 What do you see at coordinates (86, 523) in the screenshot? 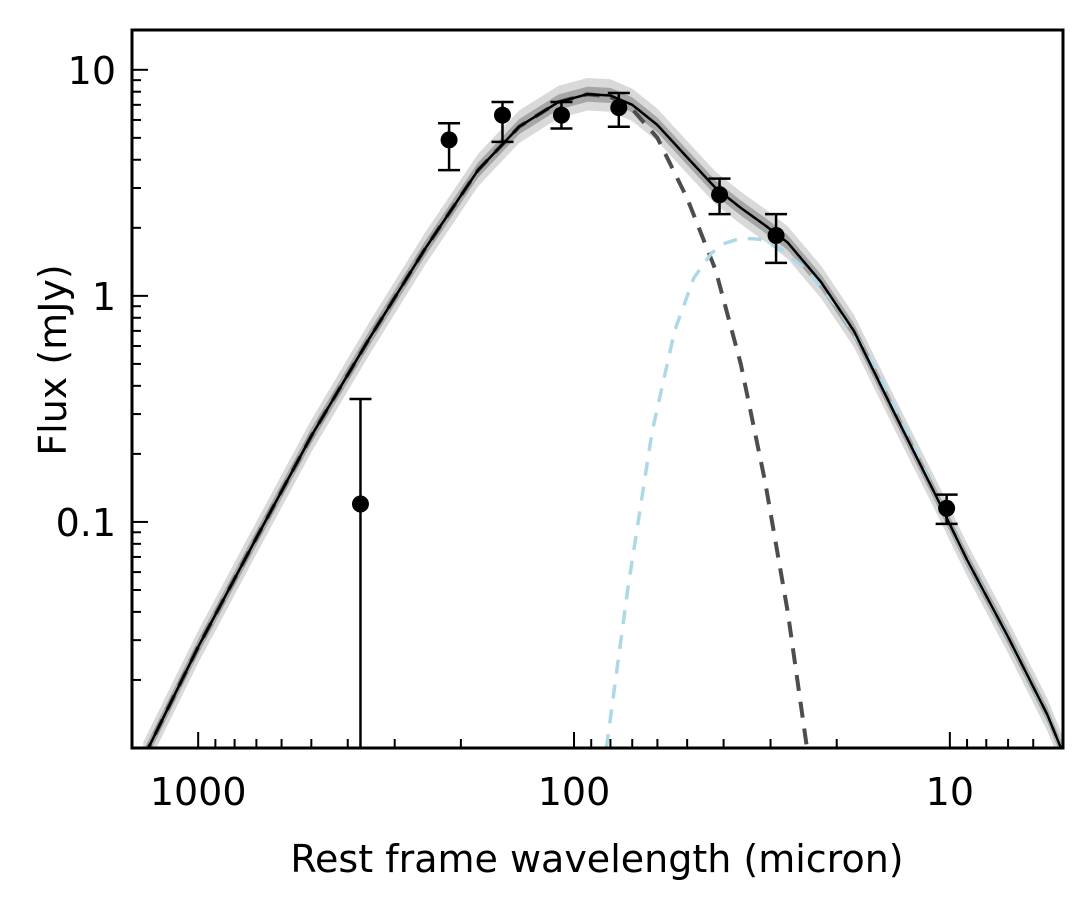
I see `y-tick-label: 0.1` at bounding box center [86, 523].